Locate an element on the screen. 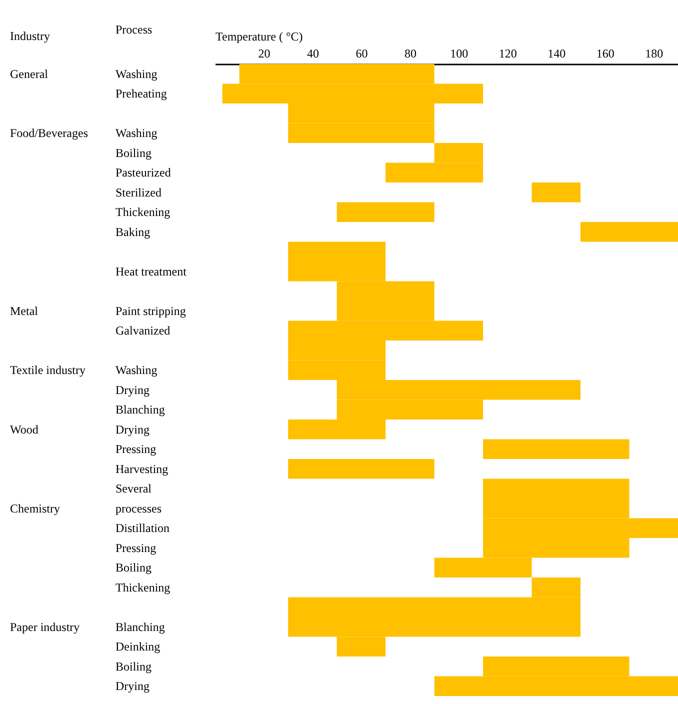  x-tick-label: 100 is located at coordinates (459, 53).